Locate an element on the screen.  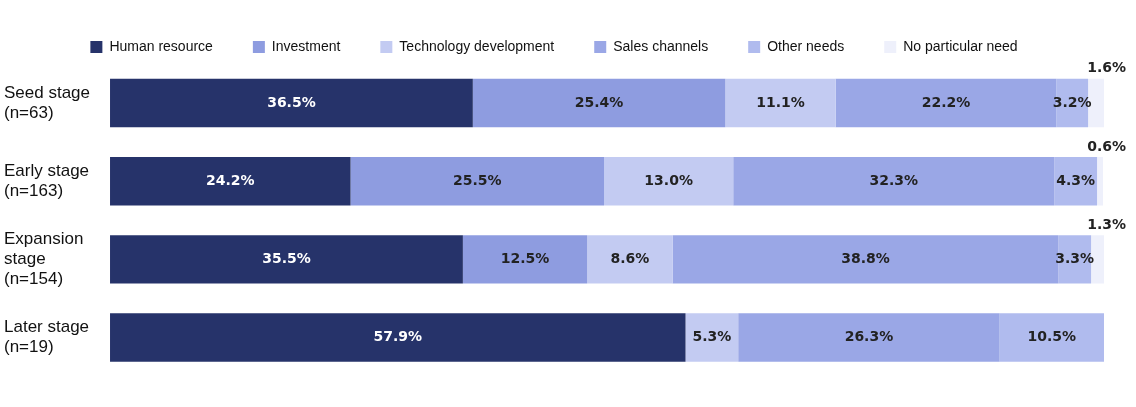
data-label: 11.1% is located at coordinates (780, 101).